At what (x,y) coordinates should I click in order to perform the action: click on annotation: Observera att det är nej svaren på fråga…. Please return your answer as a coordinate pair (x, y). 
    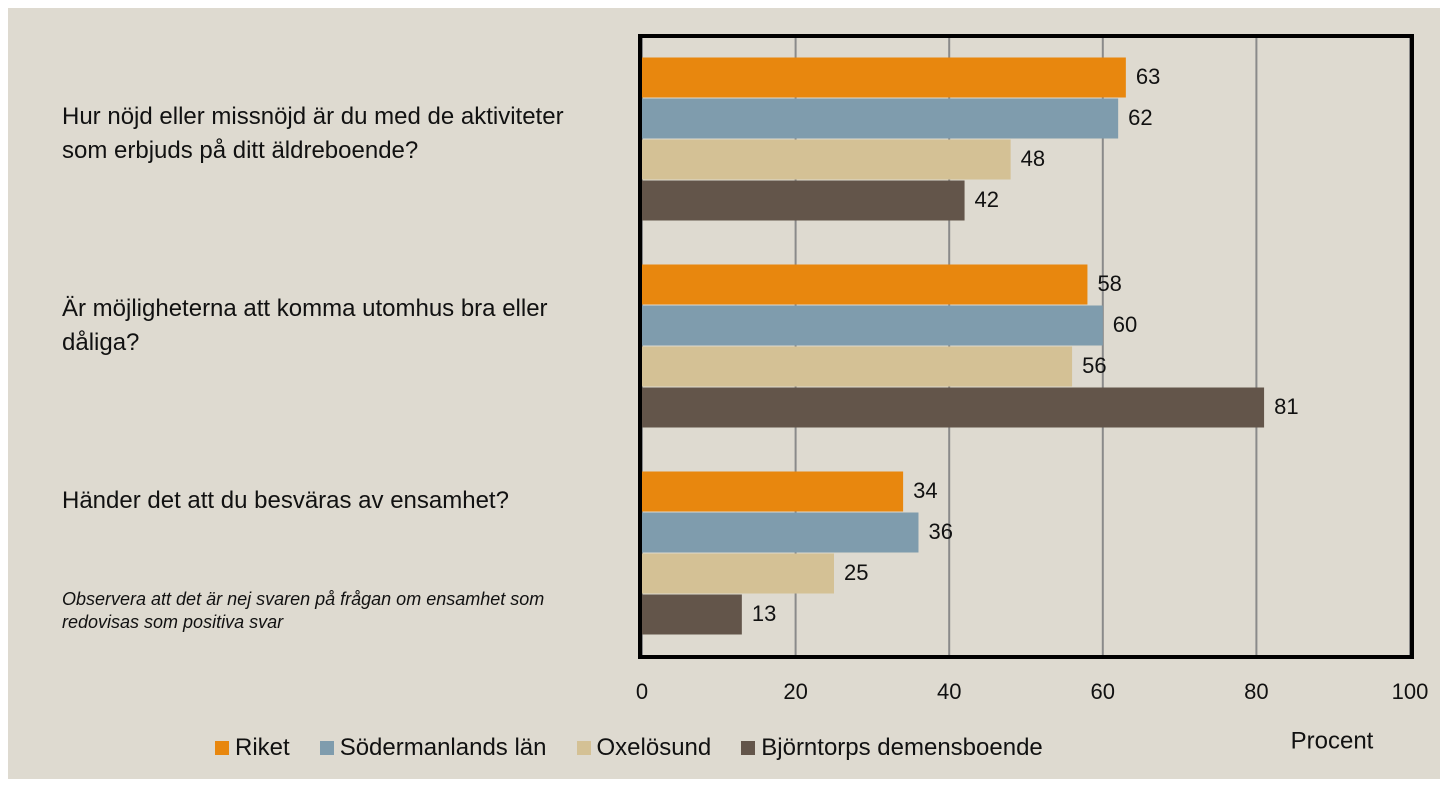
    Looking at the image, I should click on (303, 610).